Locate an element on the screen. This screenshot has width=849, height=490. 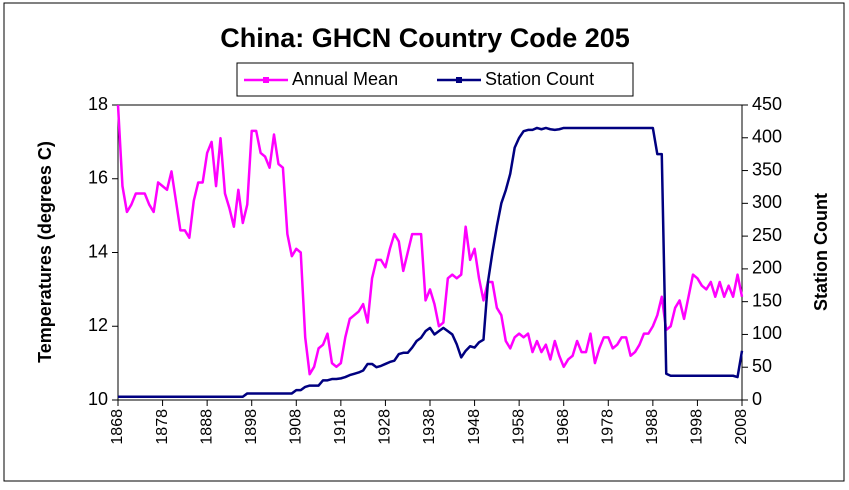
x-tick-label: 1968 is located at coordinates (563, 427).